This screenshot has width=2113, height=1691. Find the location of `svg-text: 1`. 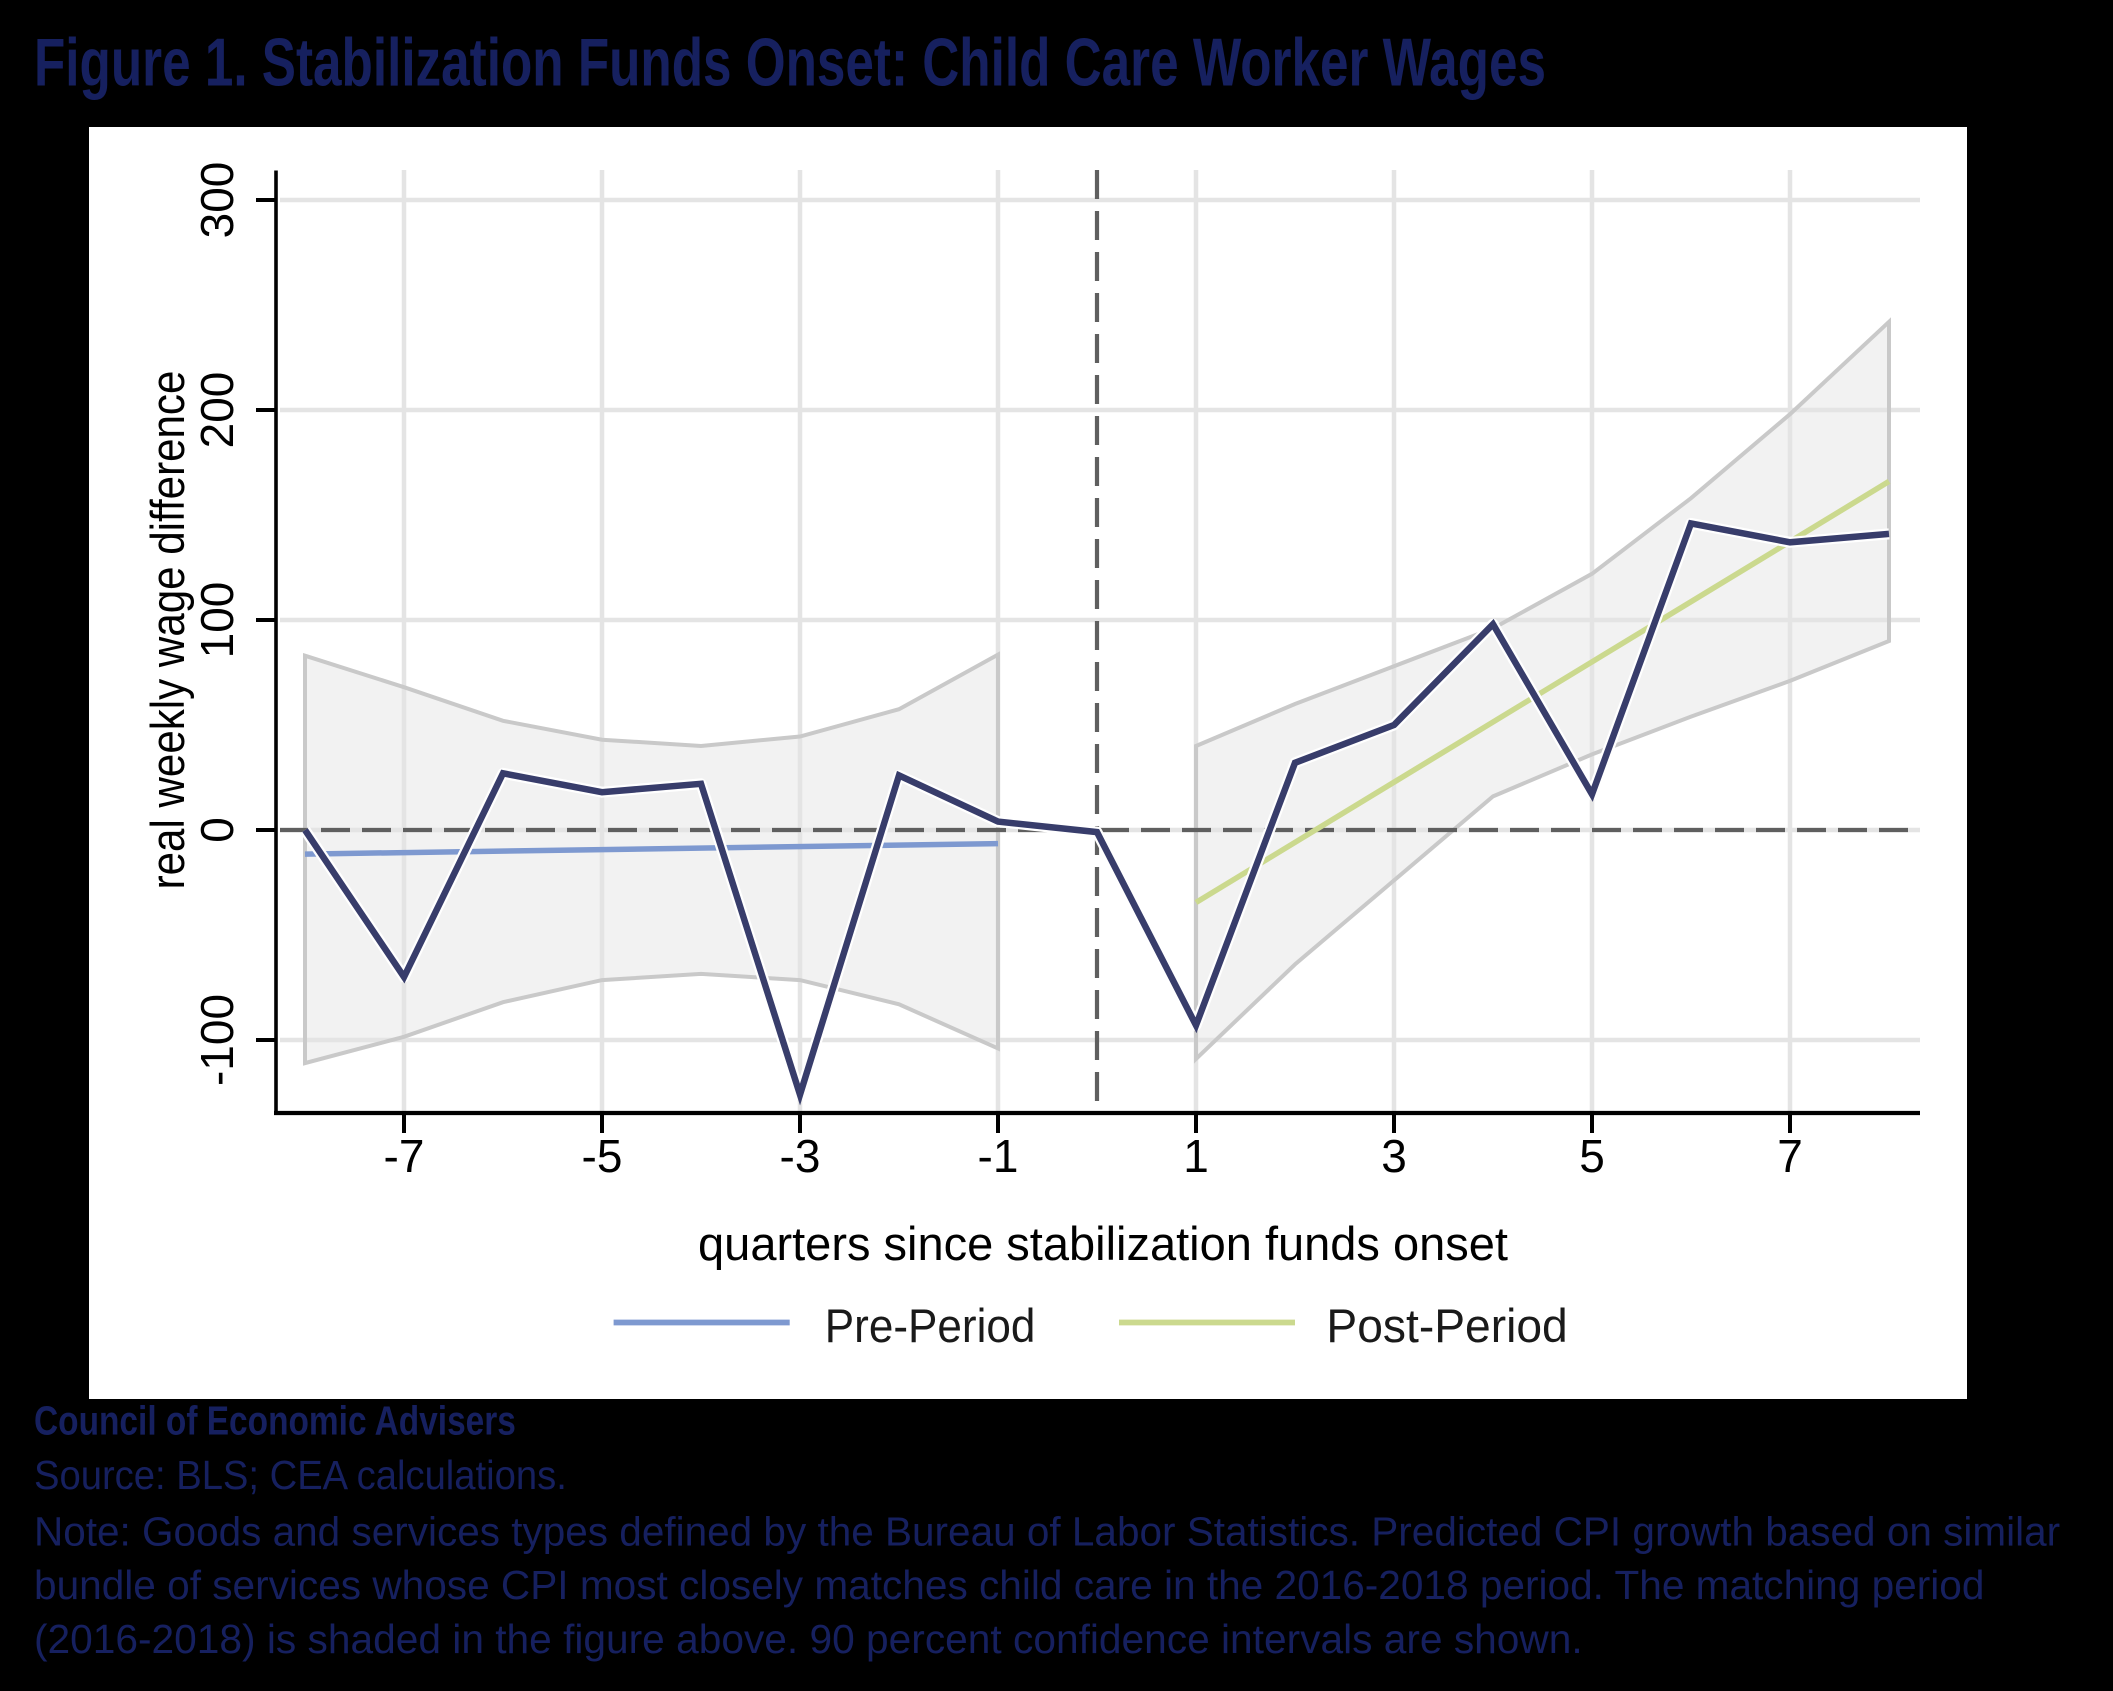

svg-text: 1 is located at coordinates (1196, 1156).